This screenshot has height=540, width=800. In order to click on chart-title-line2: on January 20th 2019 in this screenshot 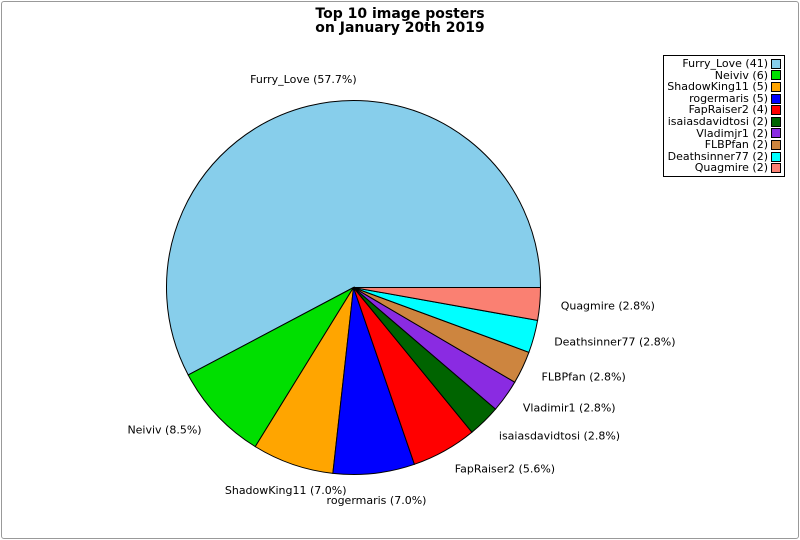, I will do `click(400, 28)`.